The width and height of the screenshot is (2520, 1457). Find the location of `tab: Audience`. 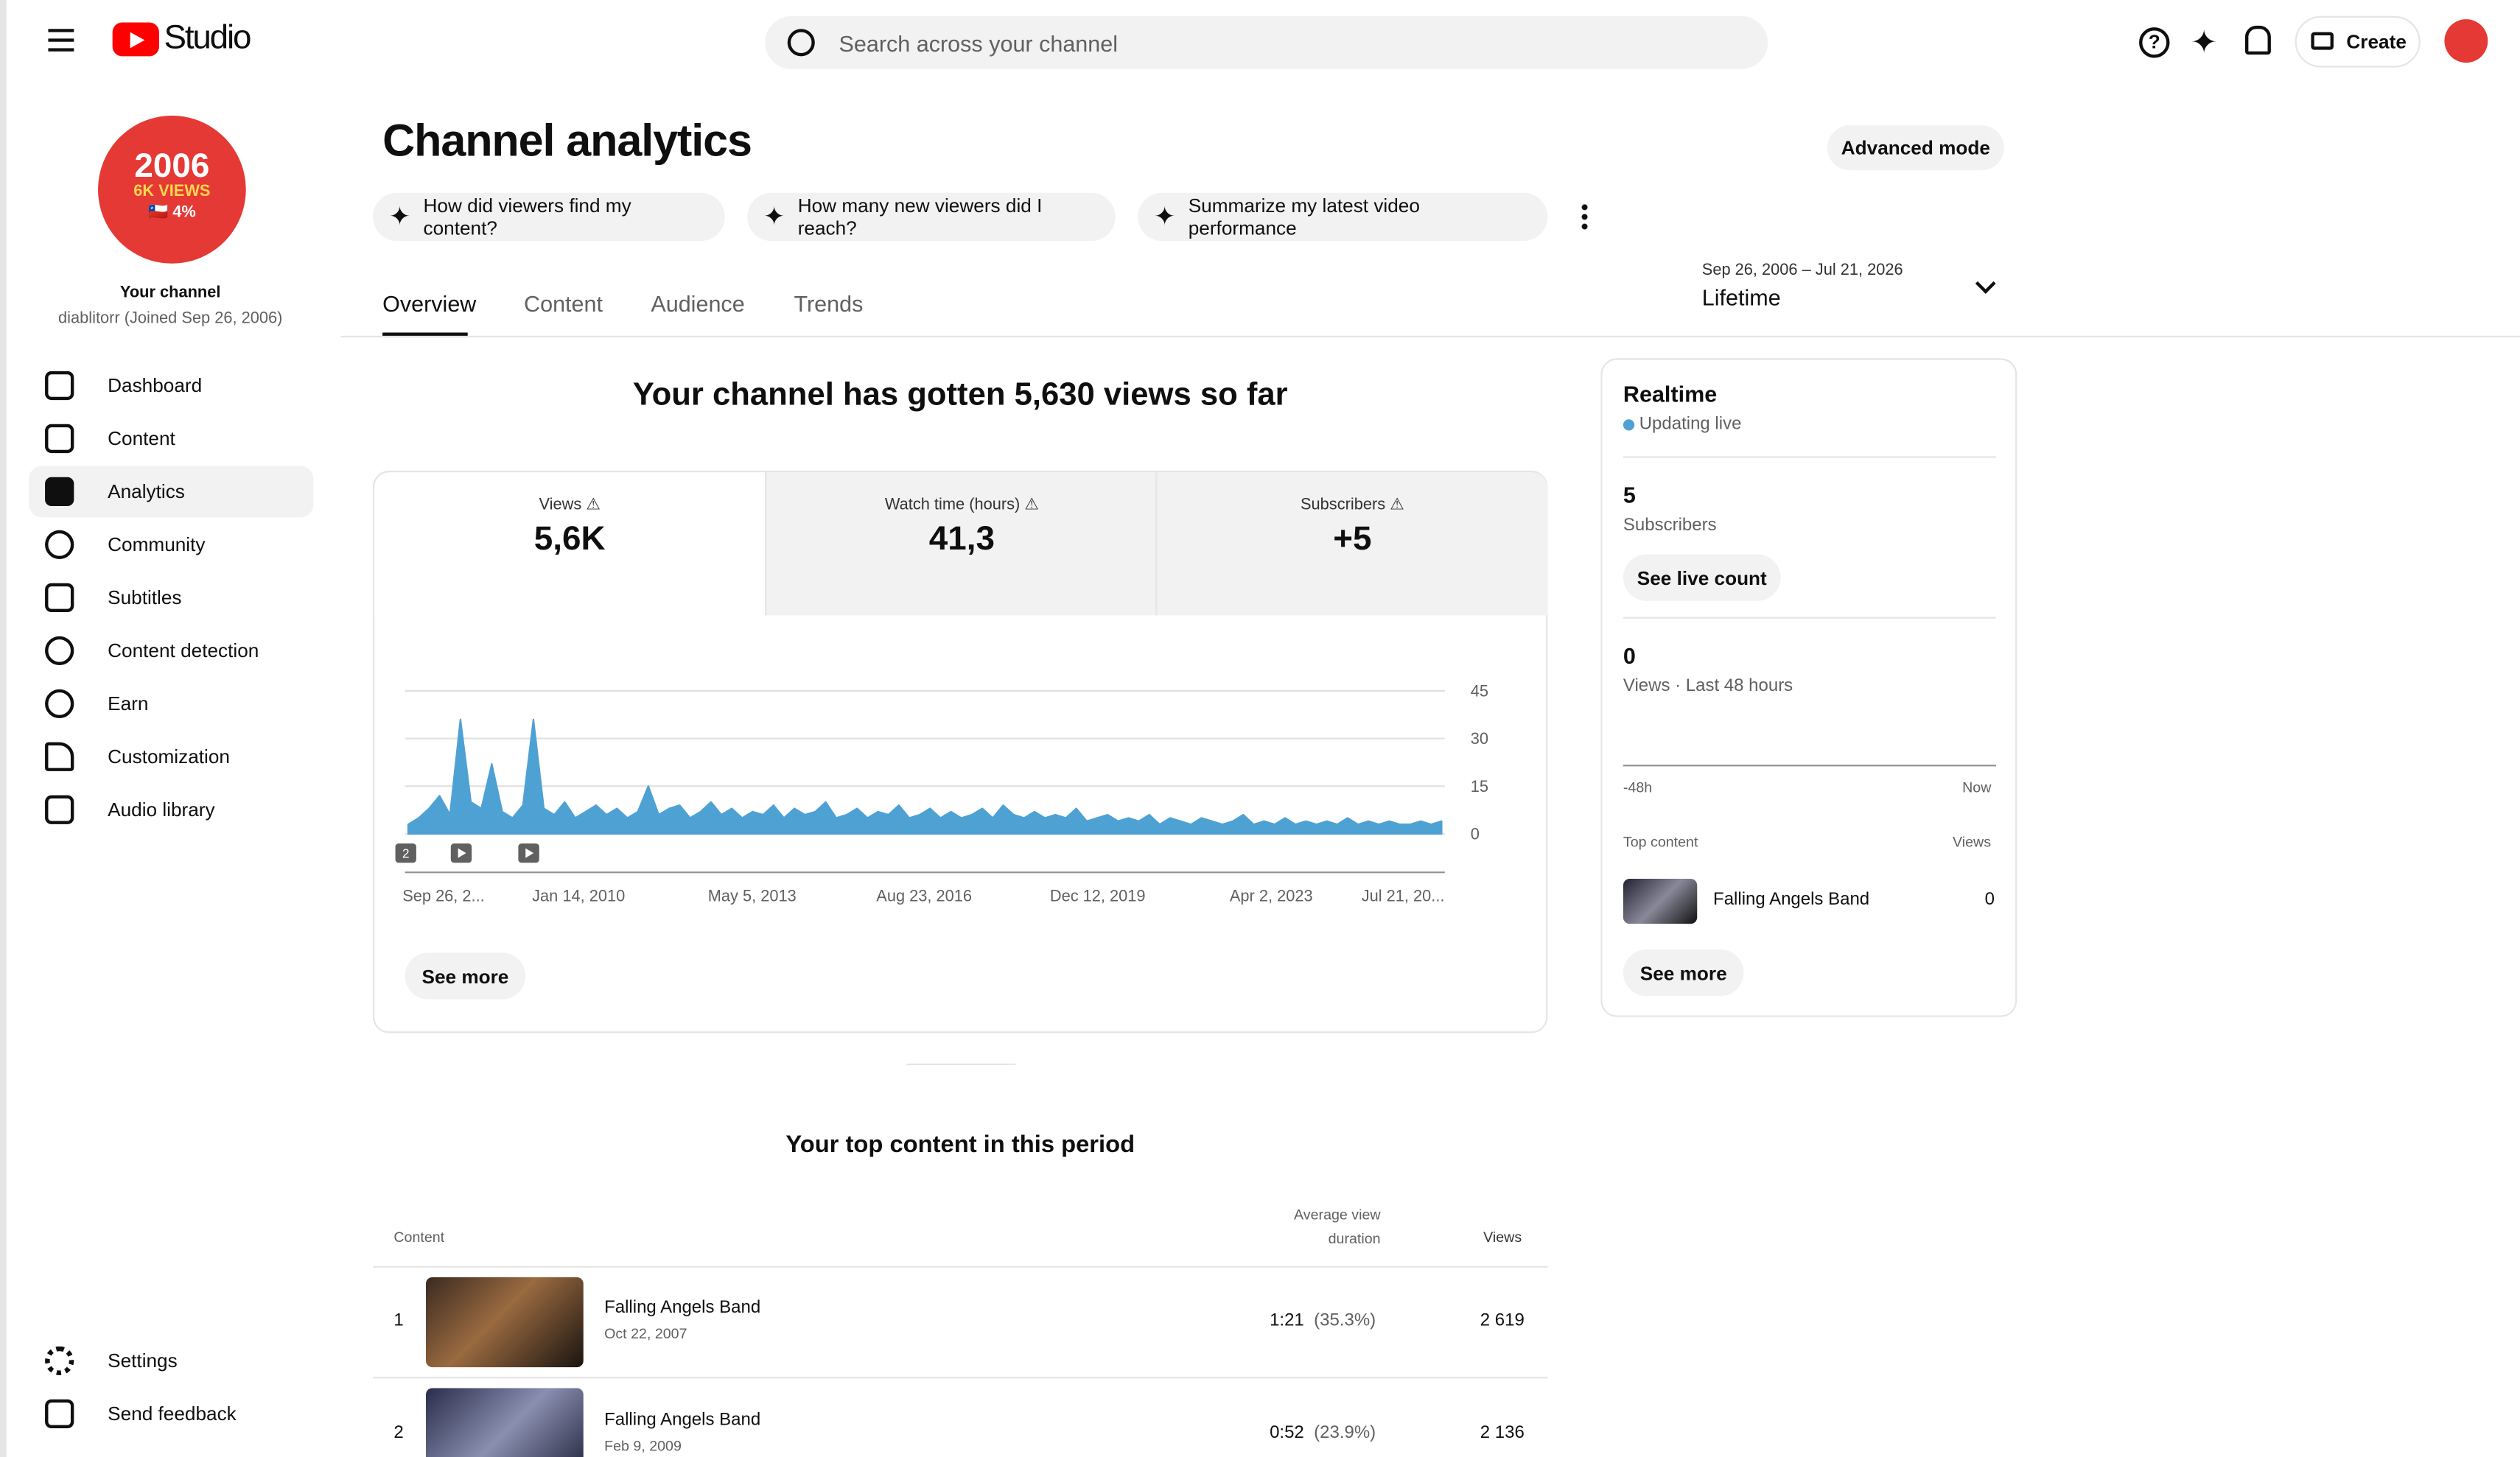

tab: Audience is located at coordinates (698, 303).